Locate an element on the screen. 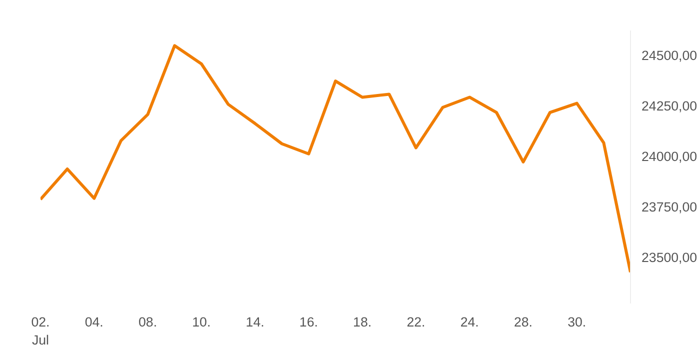 This screenshot has height=350, width=700. x-tick-label: 08. is located at coordinates (148, 322).